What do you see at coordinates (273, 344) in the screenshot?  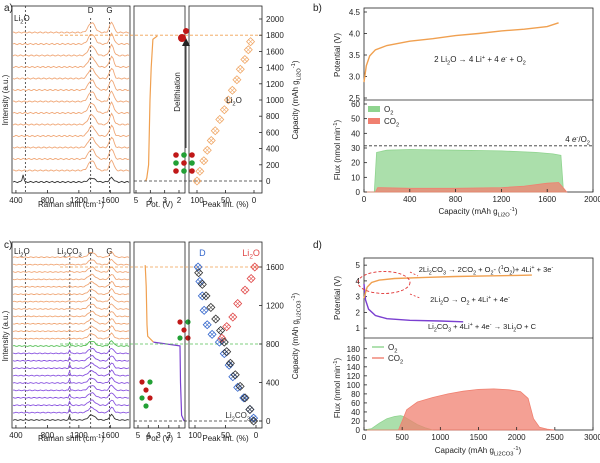 I see `capacity-y-tick-c: 800` at bounding box center [273, 344].